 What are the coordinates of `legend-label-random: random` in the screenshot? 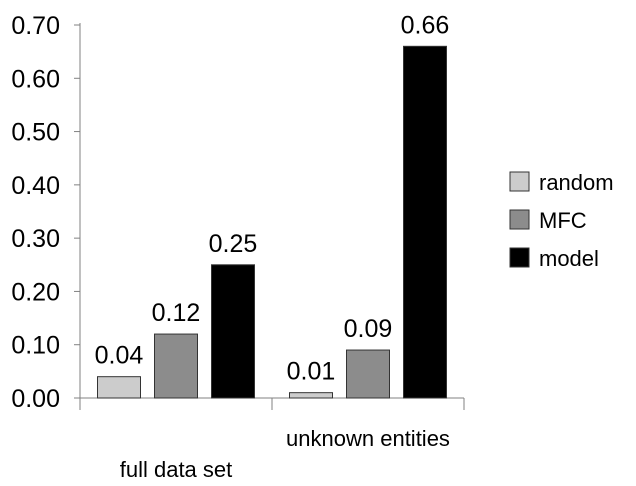 It's located at (576, 182).